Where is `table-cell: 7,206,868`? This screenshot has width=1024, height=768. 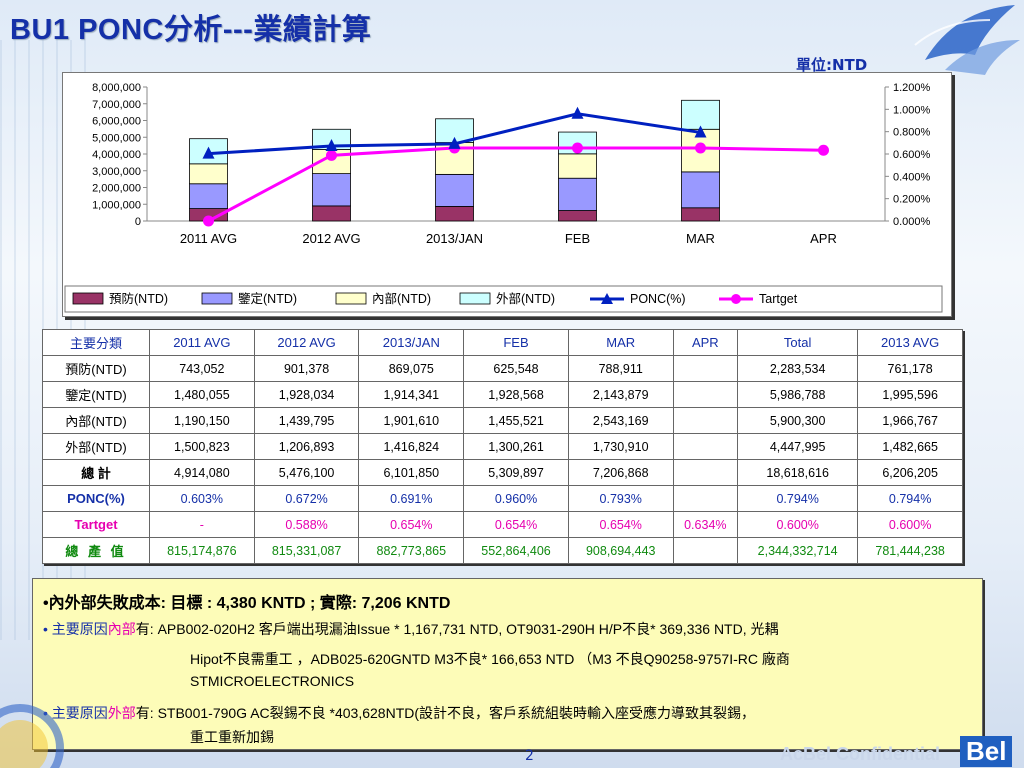 table-cell: 7,206,868 is located at coordinates (620, 472).